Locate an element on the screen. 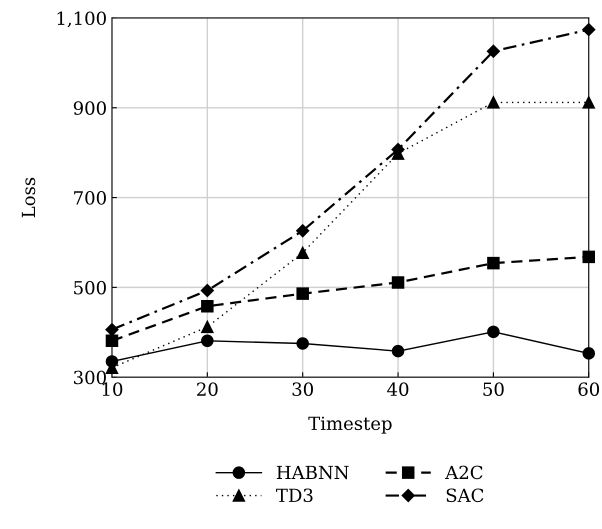  x-tick-label: 10 is located at coordinates (112, 389).